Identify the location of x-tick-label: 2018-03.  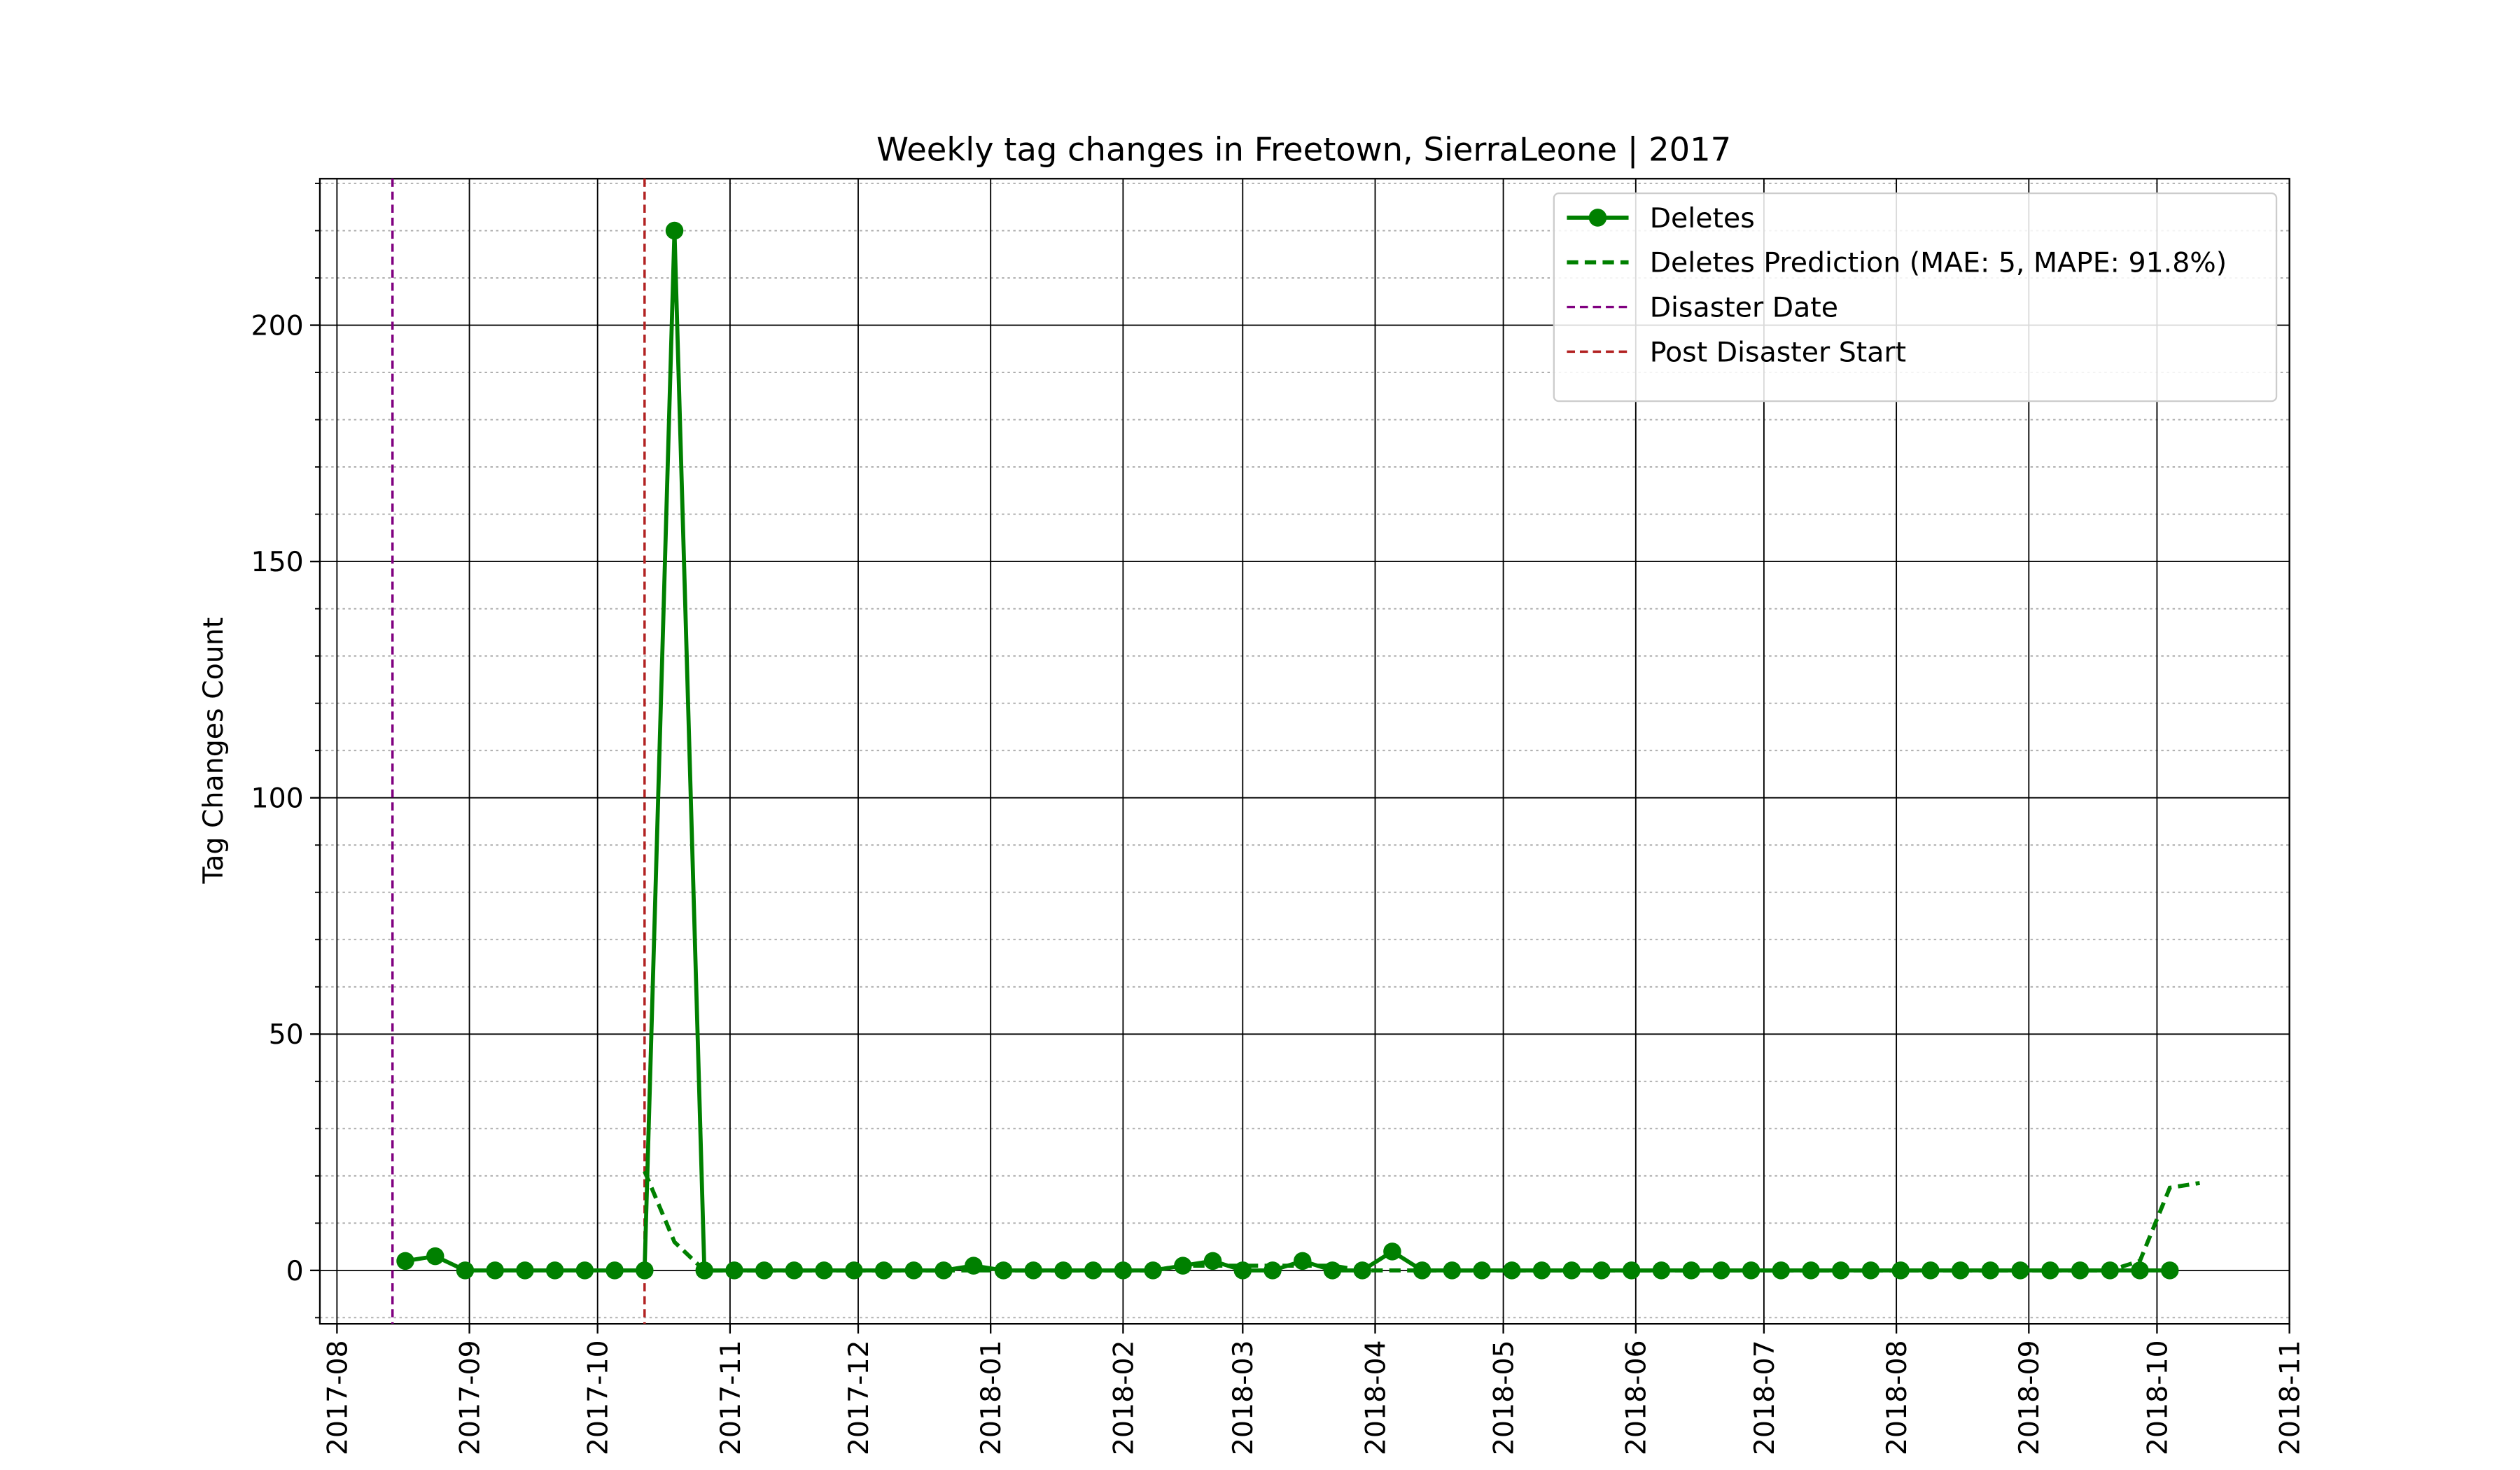
(1243, 1397).